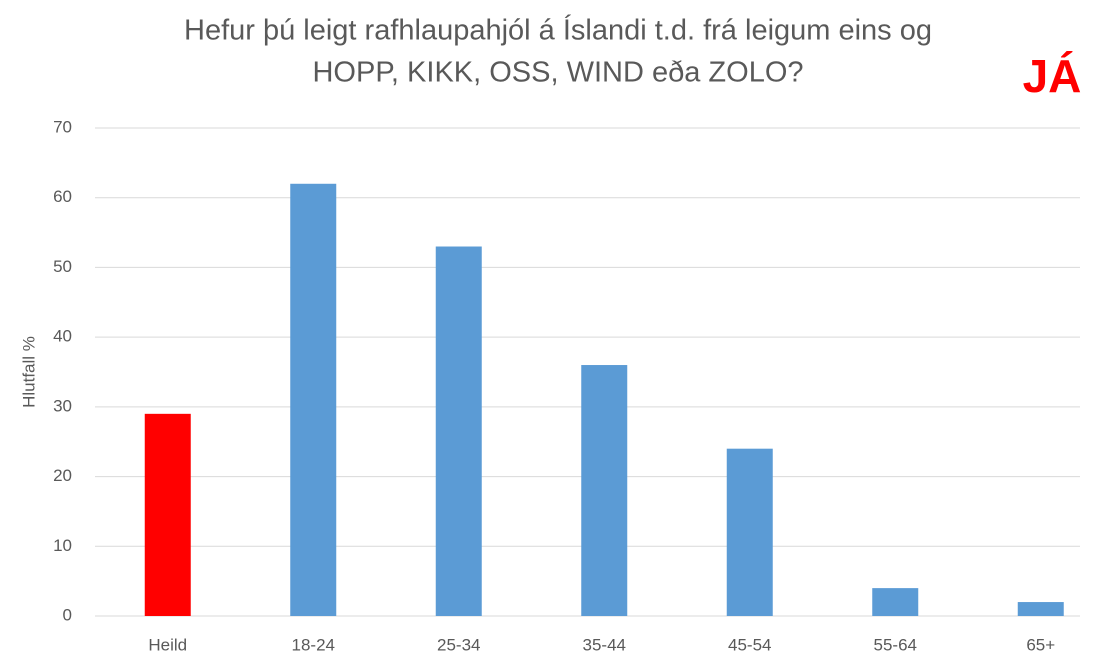 This screenshot has width=1104, height=656. What do you see at coordinates (62, 336) in the screenshot?
I see `y-tick-label: 40` at bounding box center [62, 336].